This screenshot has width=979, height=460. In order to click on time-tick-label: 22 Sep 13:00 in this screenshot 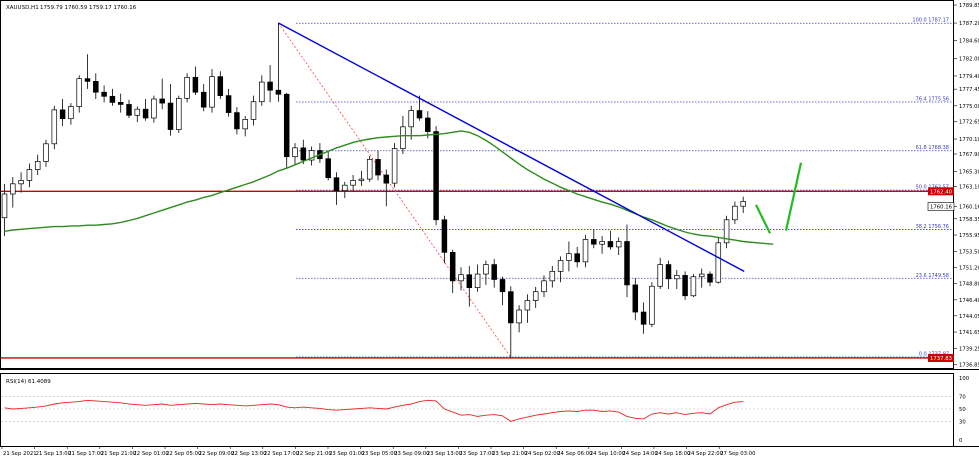, I will do `click(249, 454)`.